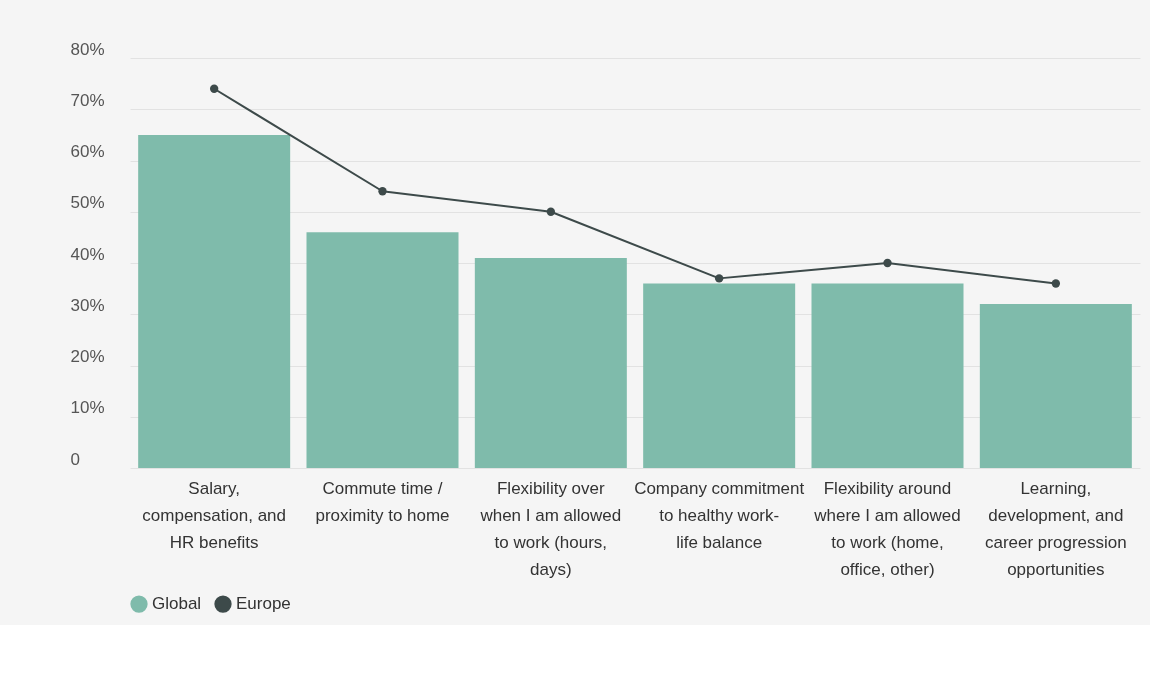 Image resolution: width=1153 pixels, height=686 pixels. Describe the element at coordinates (177, 604) in the screenshot. I see `legend-label: Global` at that location.